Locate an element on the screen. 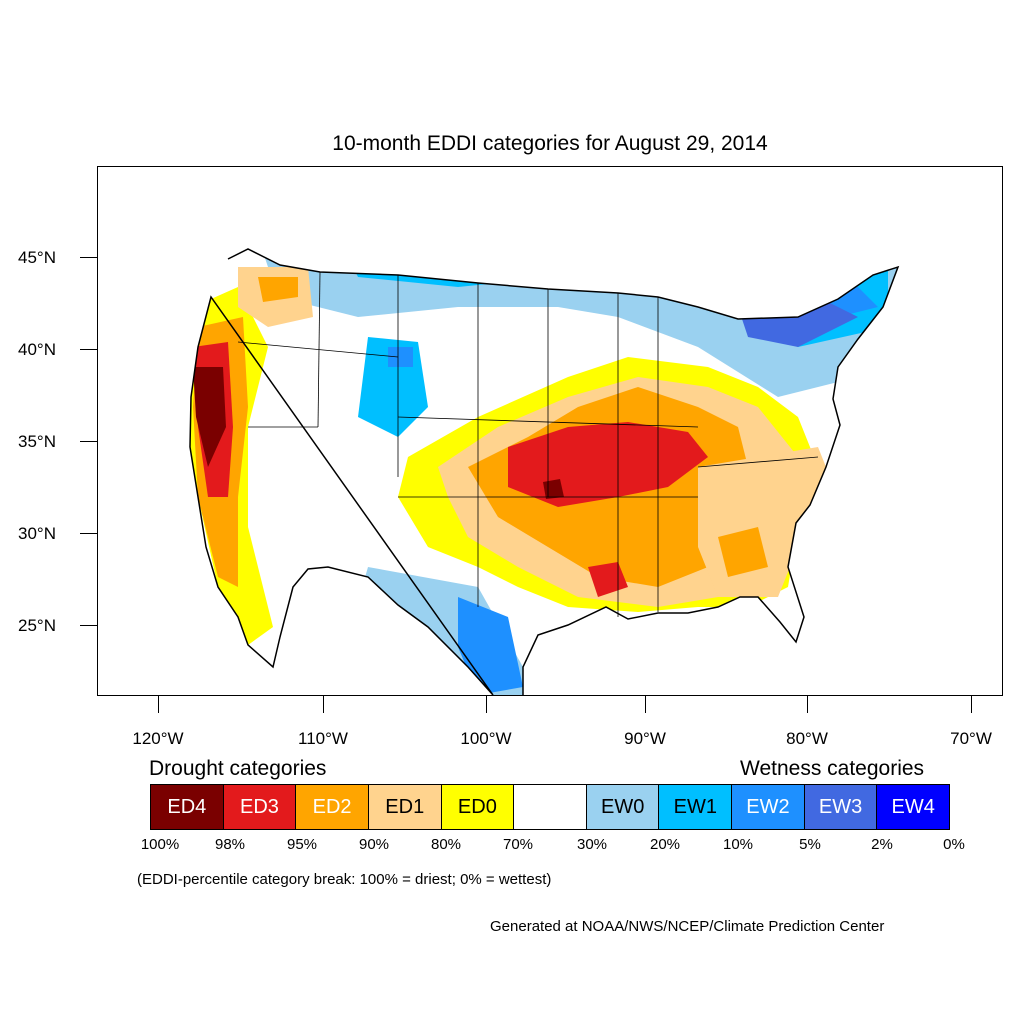 The height and width of the screenshot is (1024, 1024). legend-box-ed3: ED3 is located at coordinates (260, 807).